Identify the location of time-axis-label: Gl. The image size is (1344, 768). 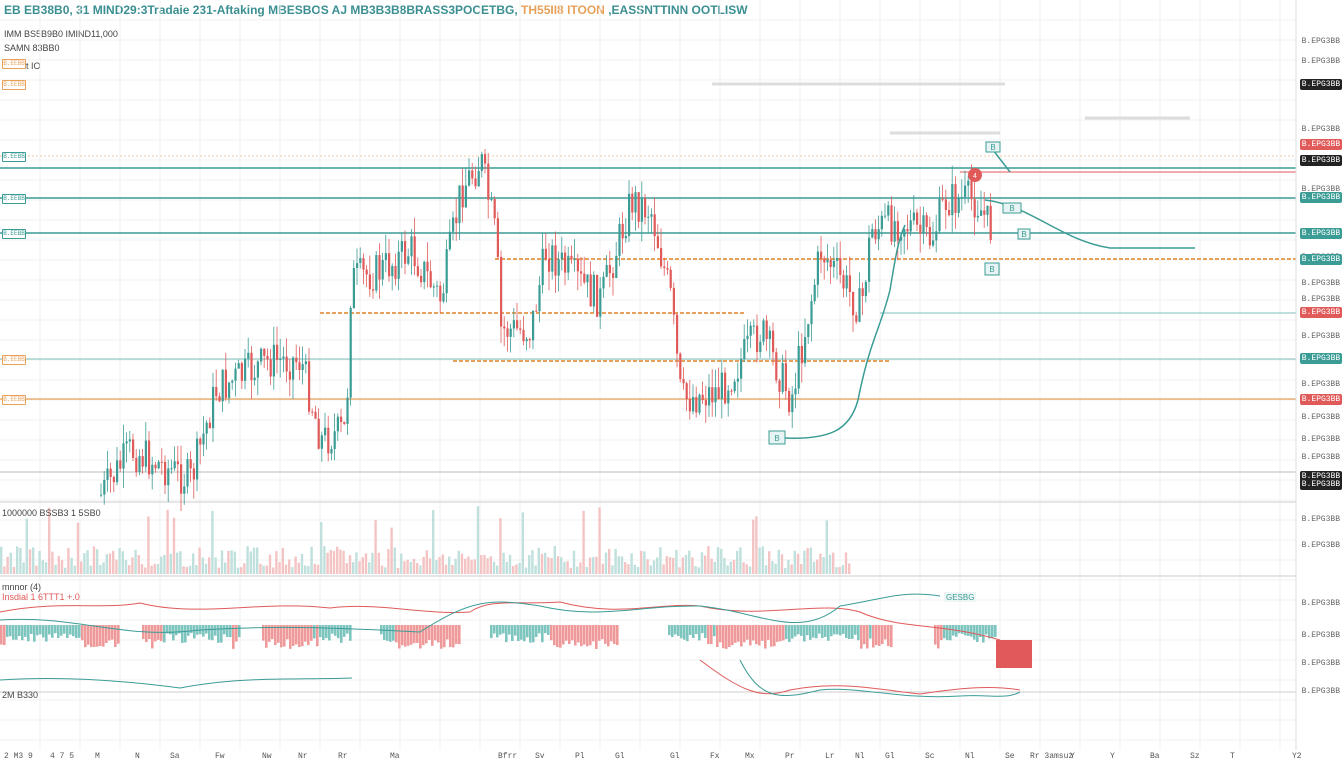
(890, 756).